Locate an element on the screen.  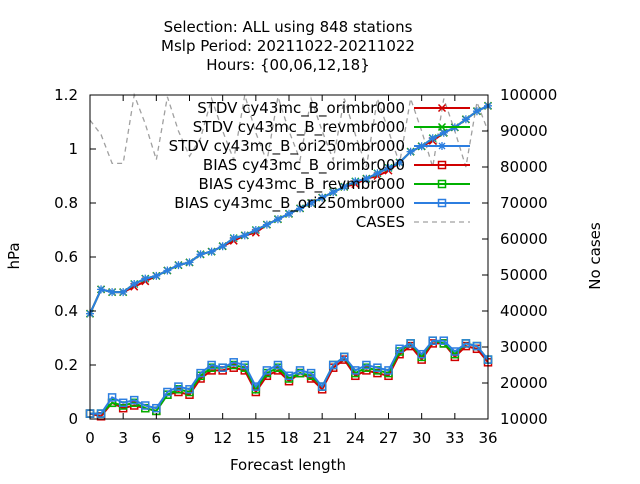
x-tick-label: 6 is located at coordinates (157, 438).